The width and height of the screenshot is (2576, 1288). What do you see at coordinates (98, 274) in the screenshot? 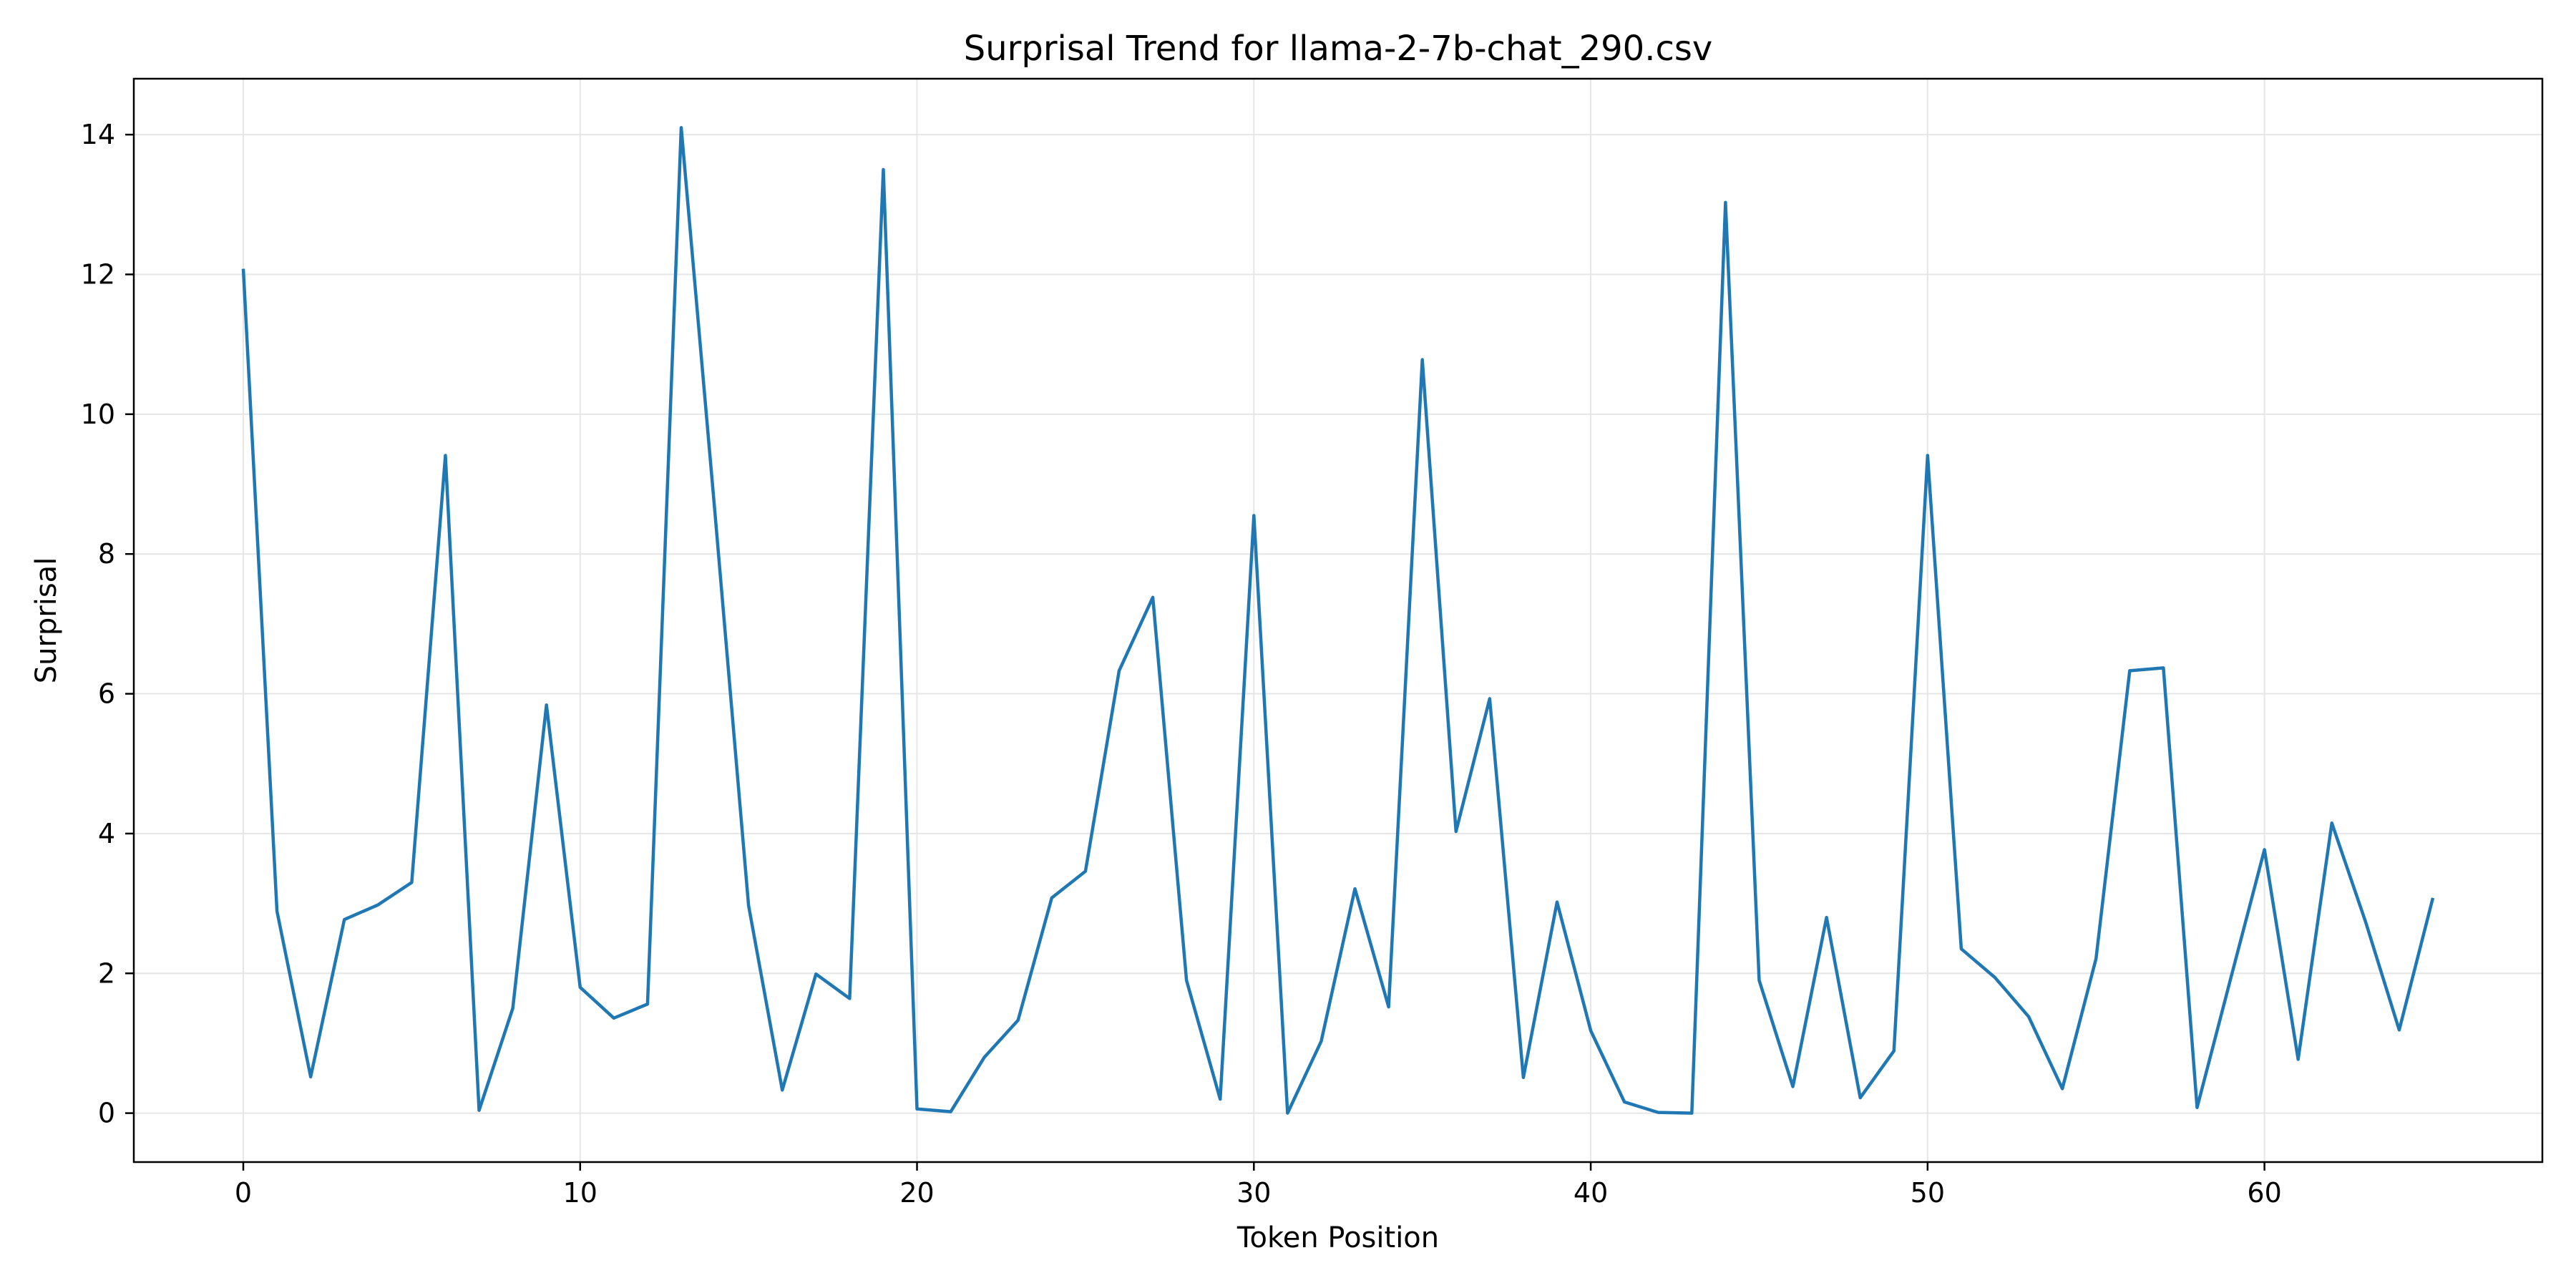
I see `y-tick-label: 12` at bounding box center [98, 274].